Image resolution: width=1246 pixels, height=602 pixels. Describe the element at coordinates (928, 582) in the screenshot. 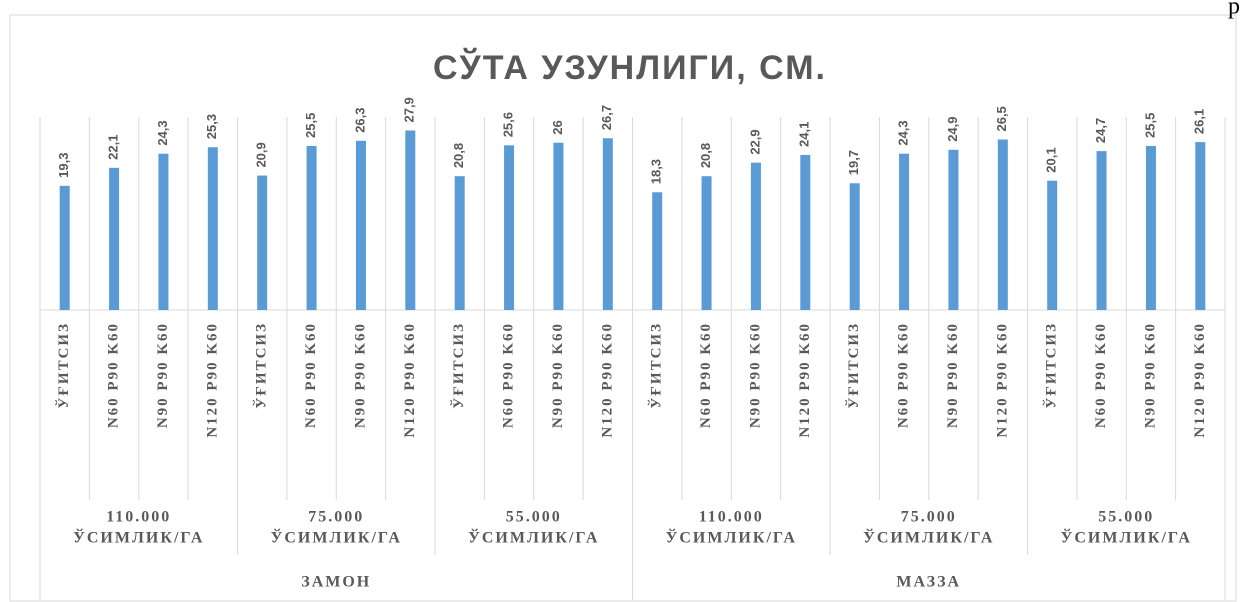

I see `variety-label: МАЗЗА` at that location.